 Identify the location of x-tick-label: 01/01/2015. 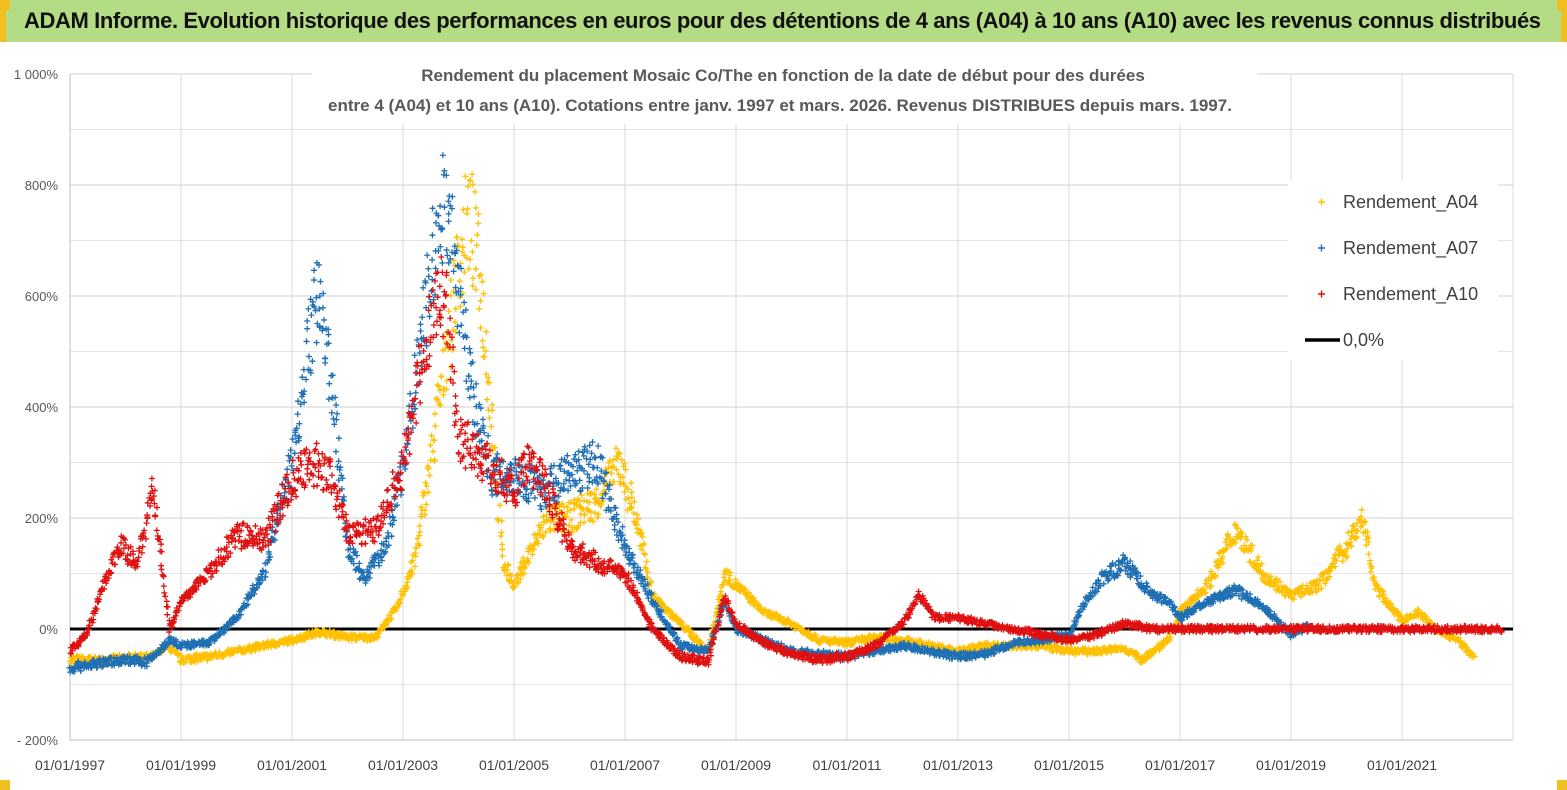
(1069, 765).